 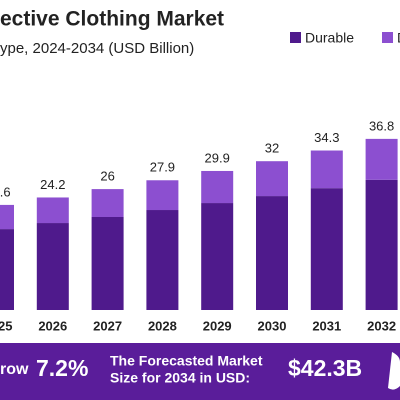 I want to click on total-label: 27.9, so click(x=162, y=167).